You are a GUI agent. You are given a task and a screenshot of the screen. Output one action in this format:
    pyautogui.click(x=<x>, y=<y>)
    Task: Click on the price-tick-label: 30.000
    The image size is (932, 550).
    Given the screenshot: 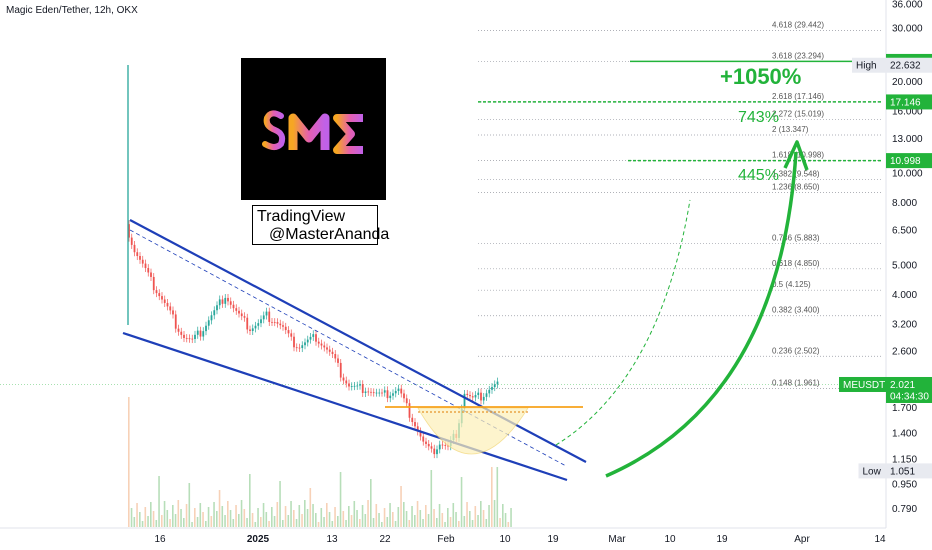 What is the action you would take?
    pyautogui.click(x=907, y=29)
    